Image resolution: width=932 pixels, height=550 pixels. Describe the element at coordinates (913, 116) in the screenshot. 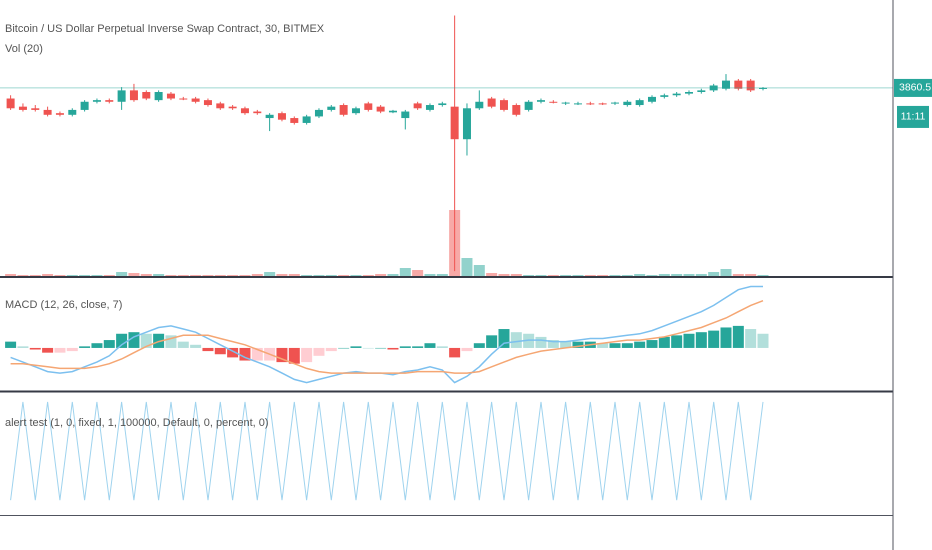

I see `countdown-box` at that location.